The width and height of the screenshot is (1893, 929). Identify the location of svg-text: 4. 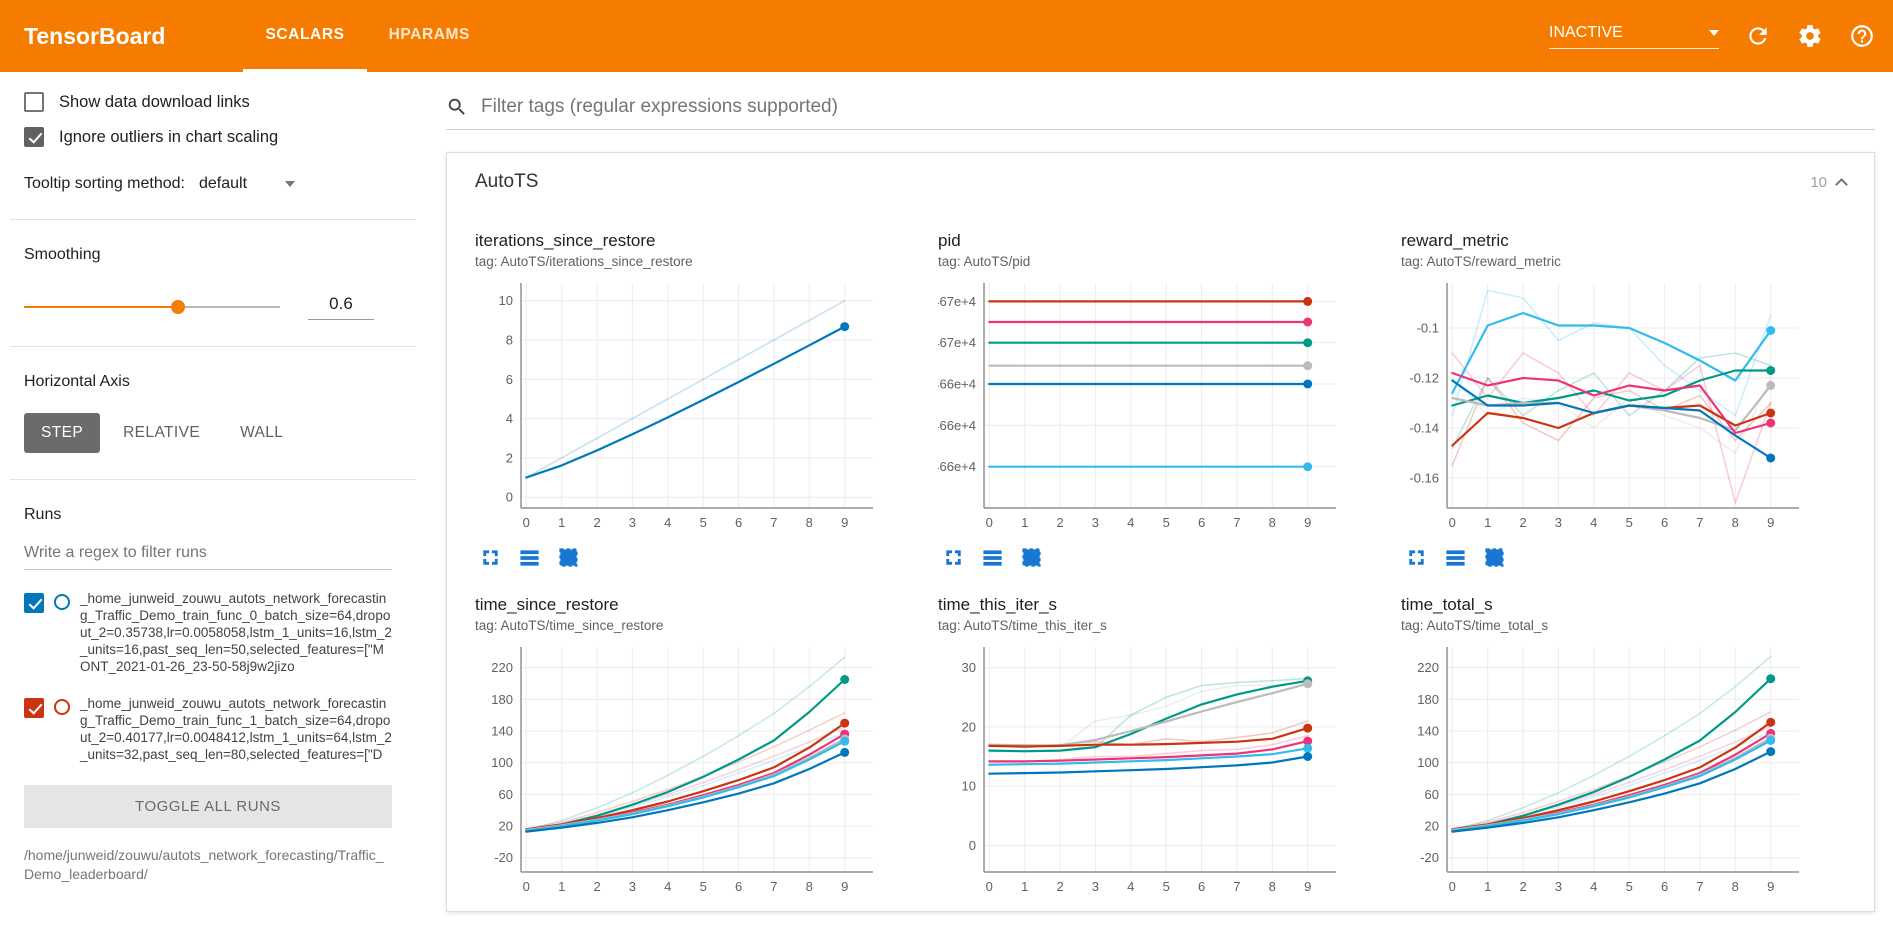
(667, 886).